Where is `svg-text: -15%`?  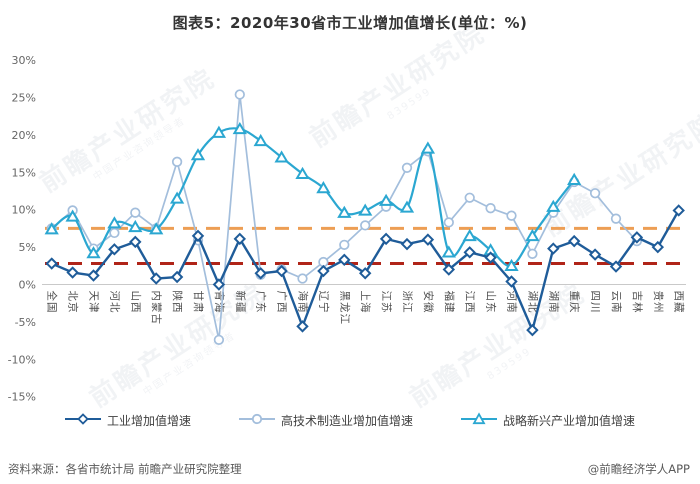 svg-text: -15% is located at coordinates (22, 397).